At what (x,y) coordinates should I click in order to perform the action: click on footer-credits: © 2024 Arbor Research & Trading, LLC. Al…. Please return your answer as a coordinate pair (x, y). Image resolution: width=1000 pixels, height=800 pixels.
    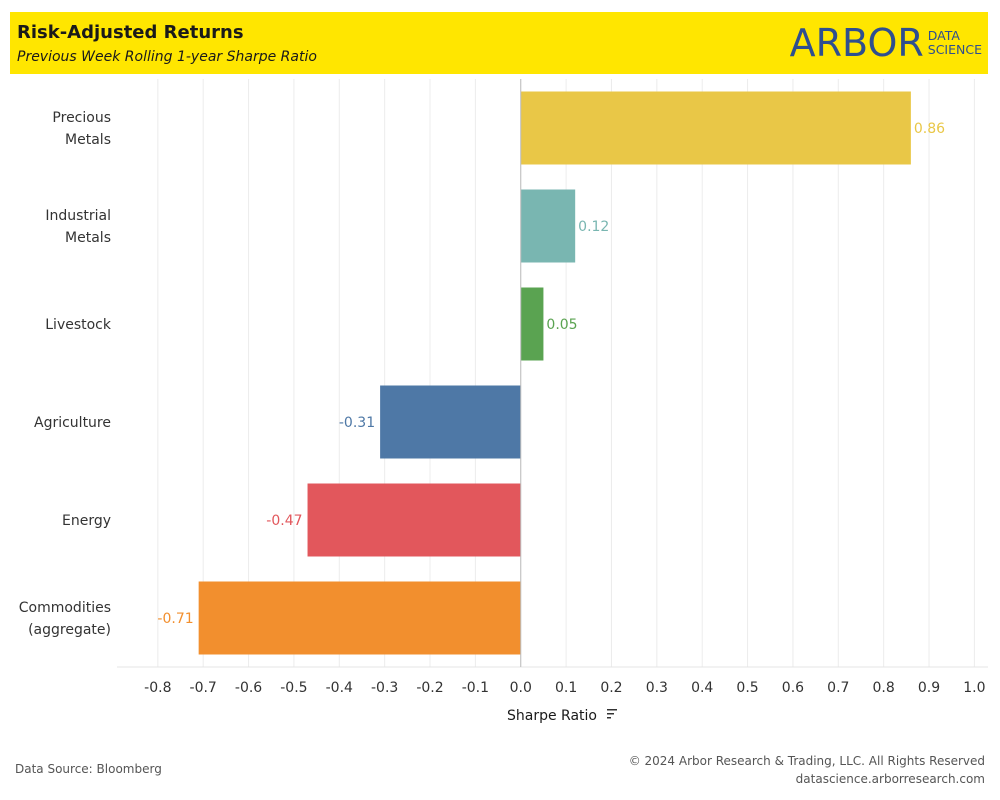
    Looking at the image, I should click on (807, 770).